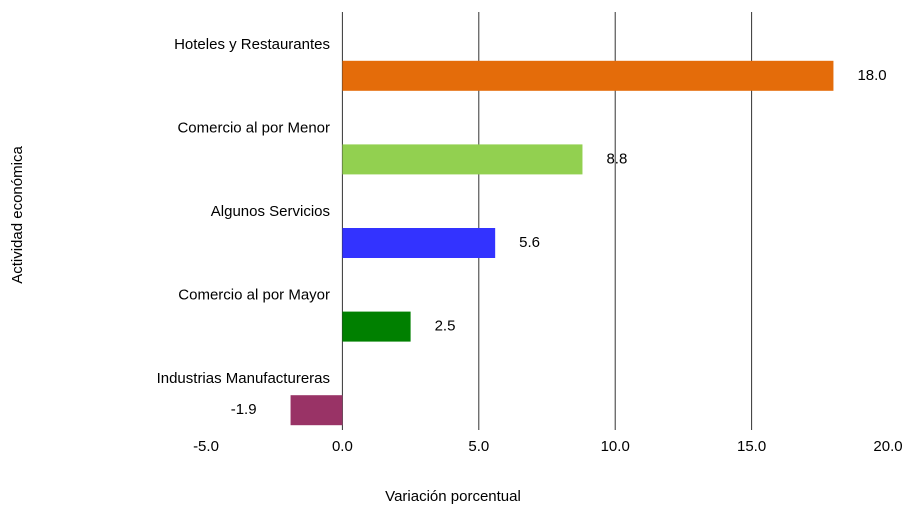 The width and height of the screenshot is (907, 507). I want to click on y-axis-label: Actividad económica, so click(17, 215).